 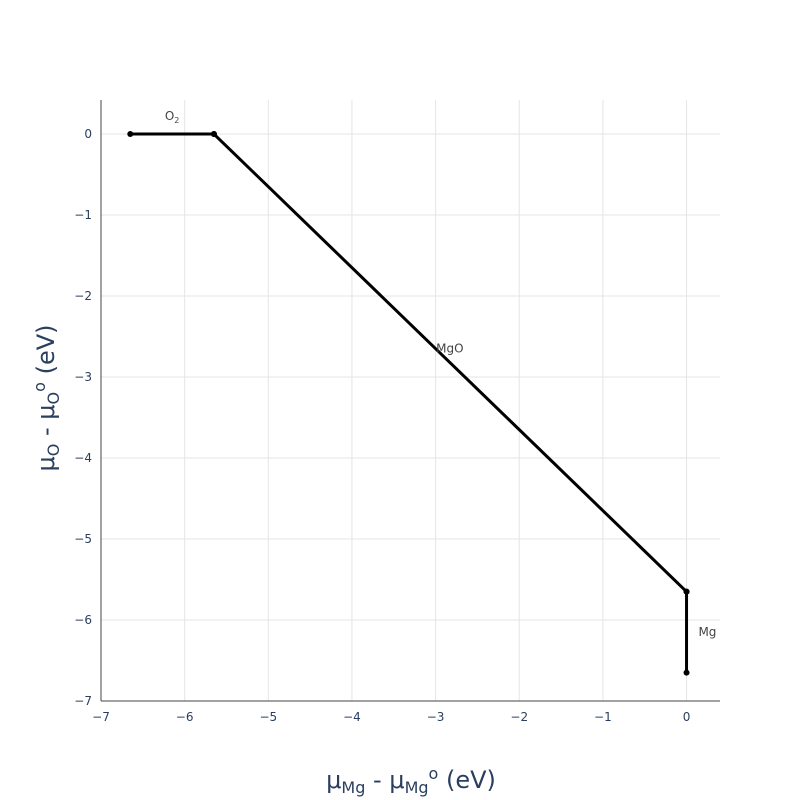 I want to click on x-tick-label: −4, so click(x=352, y=717).